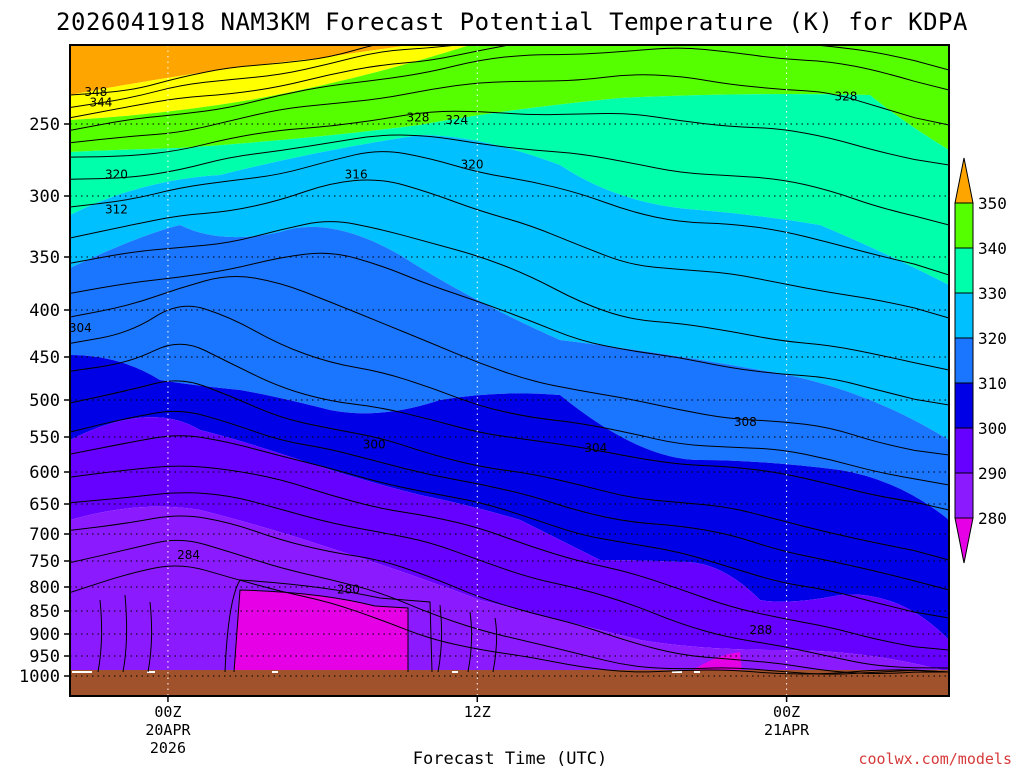 The height and width of the screenshot is (768, 1024). I want to click on y-tick-label: 400, so click(44, 311).